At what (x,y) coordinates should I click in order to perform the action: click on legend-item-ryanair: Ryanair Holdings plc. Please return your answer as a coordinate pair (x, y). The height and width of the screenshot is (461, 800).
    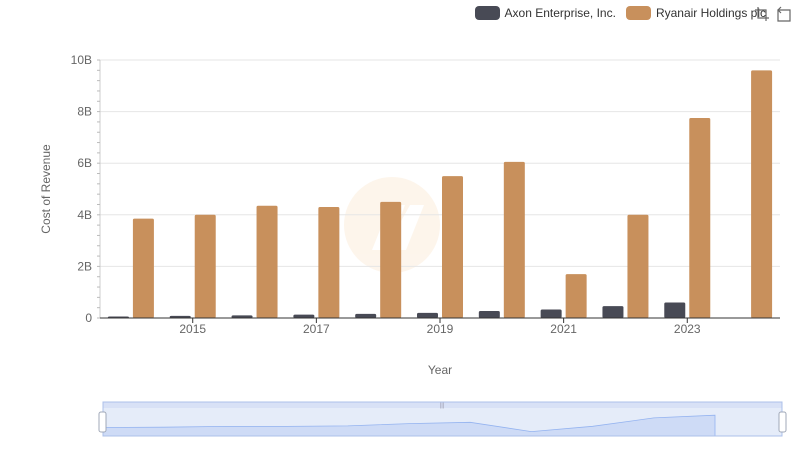
    Looking at the image, I should click on (695, 13).